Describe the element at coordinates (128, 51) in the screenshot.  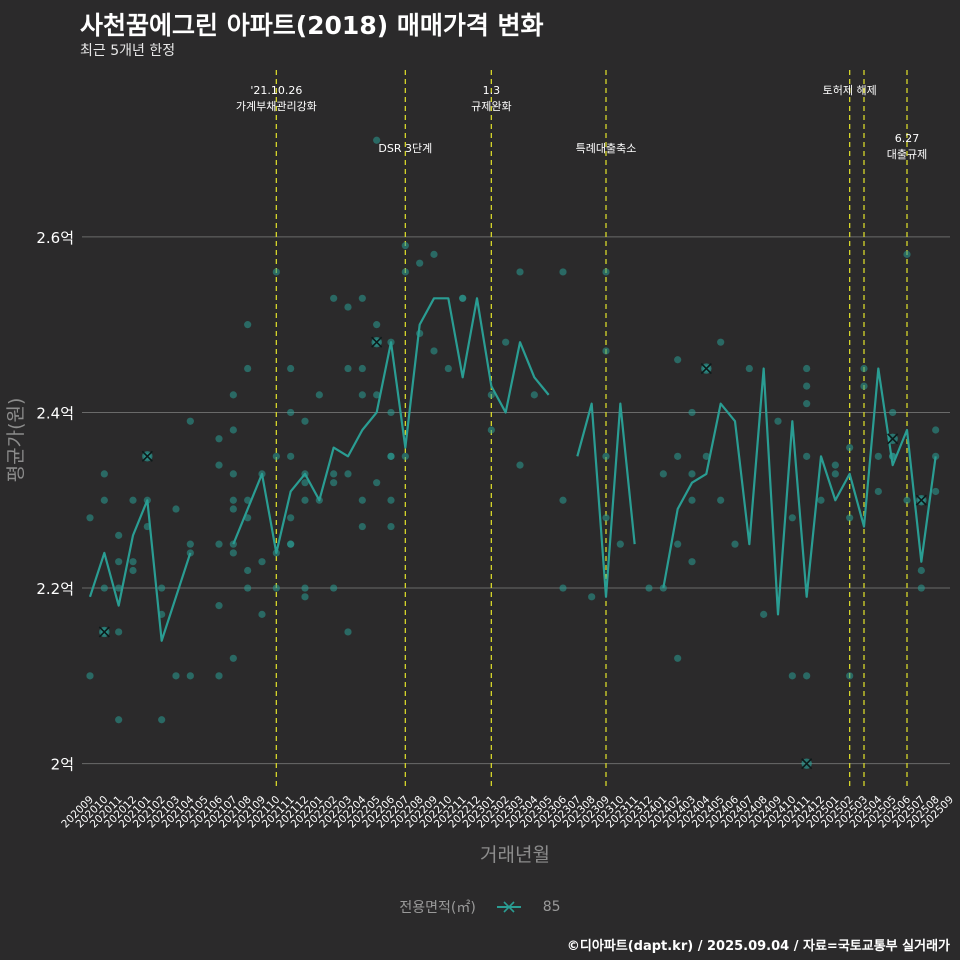
I see `chart-subtitle: 최근 5개년 한정` at that location.